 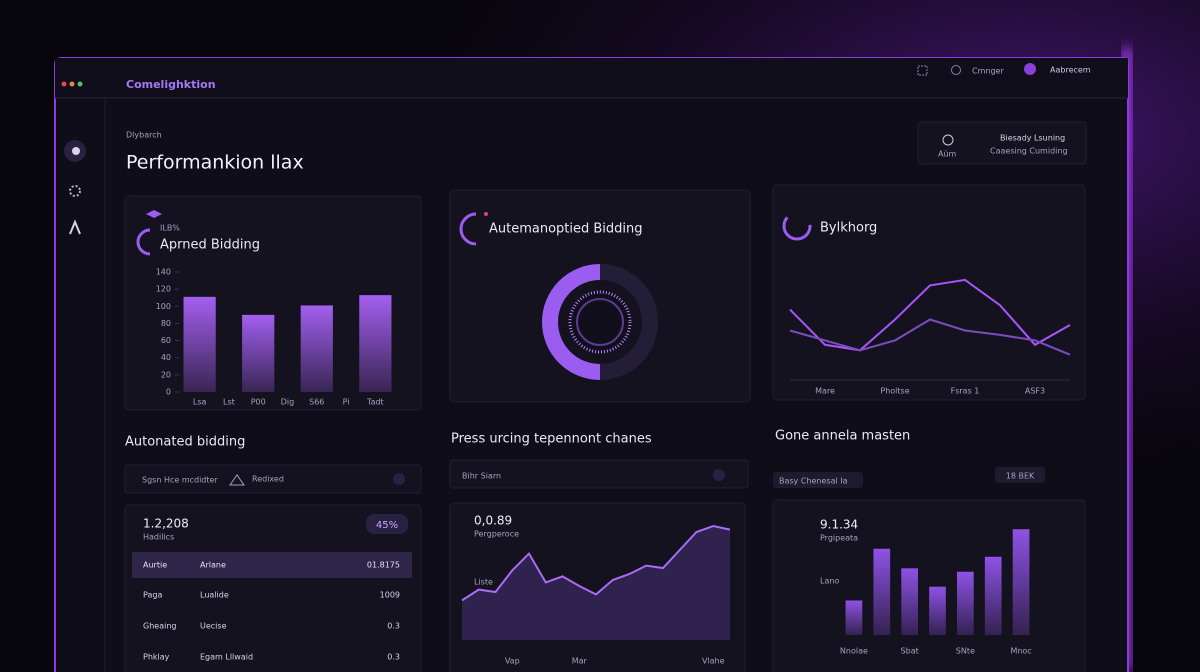 I want to click on table-header-cell: Arlane, so click(x=213, y=565).